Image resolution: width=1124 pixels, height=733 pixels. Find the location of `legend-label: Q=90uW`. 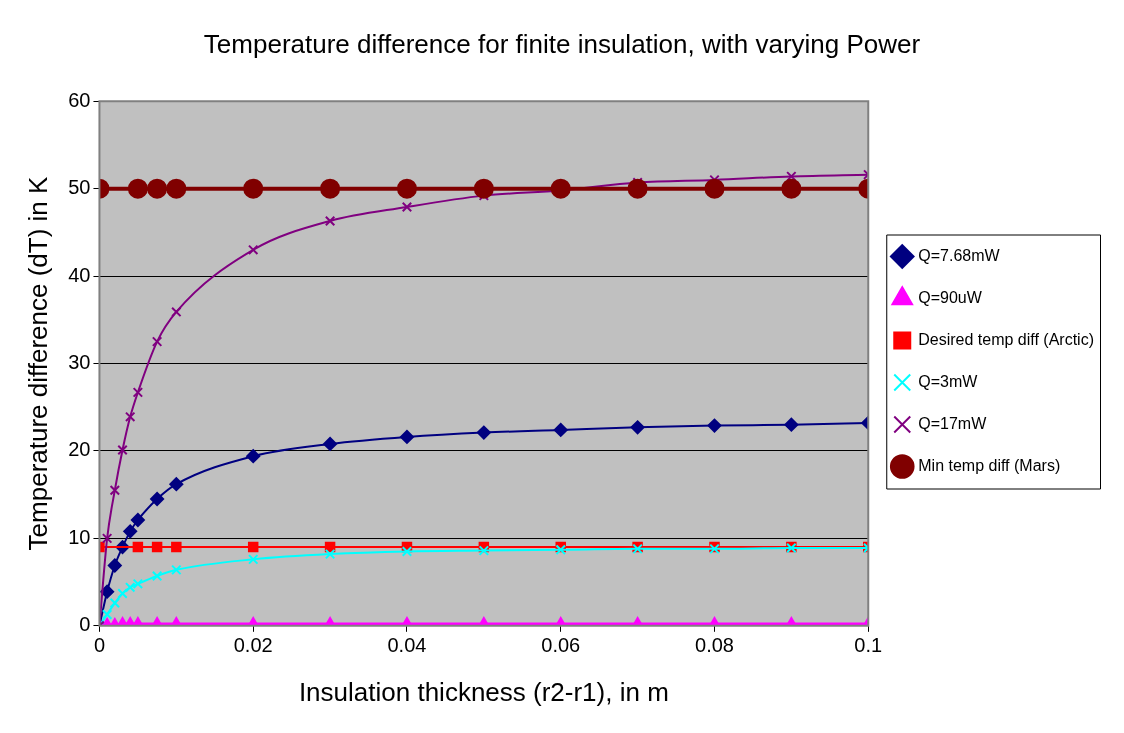

legend-label: Q=90uW is located at coordinates (950, 297).